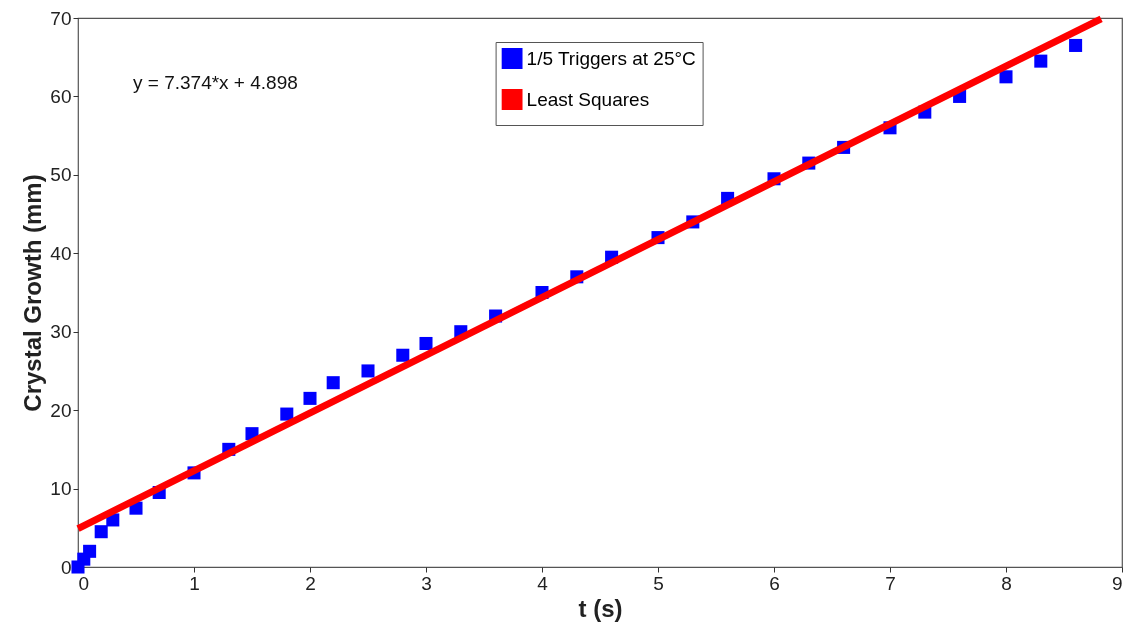 Image resolution: width=1138 pixels, height=632 pixels. I want to click on y-tick-label: 50, so click(61, 175).